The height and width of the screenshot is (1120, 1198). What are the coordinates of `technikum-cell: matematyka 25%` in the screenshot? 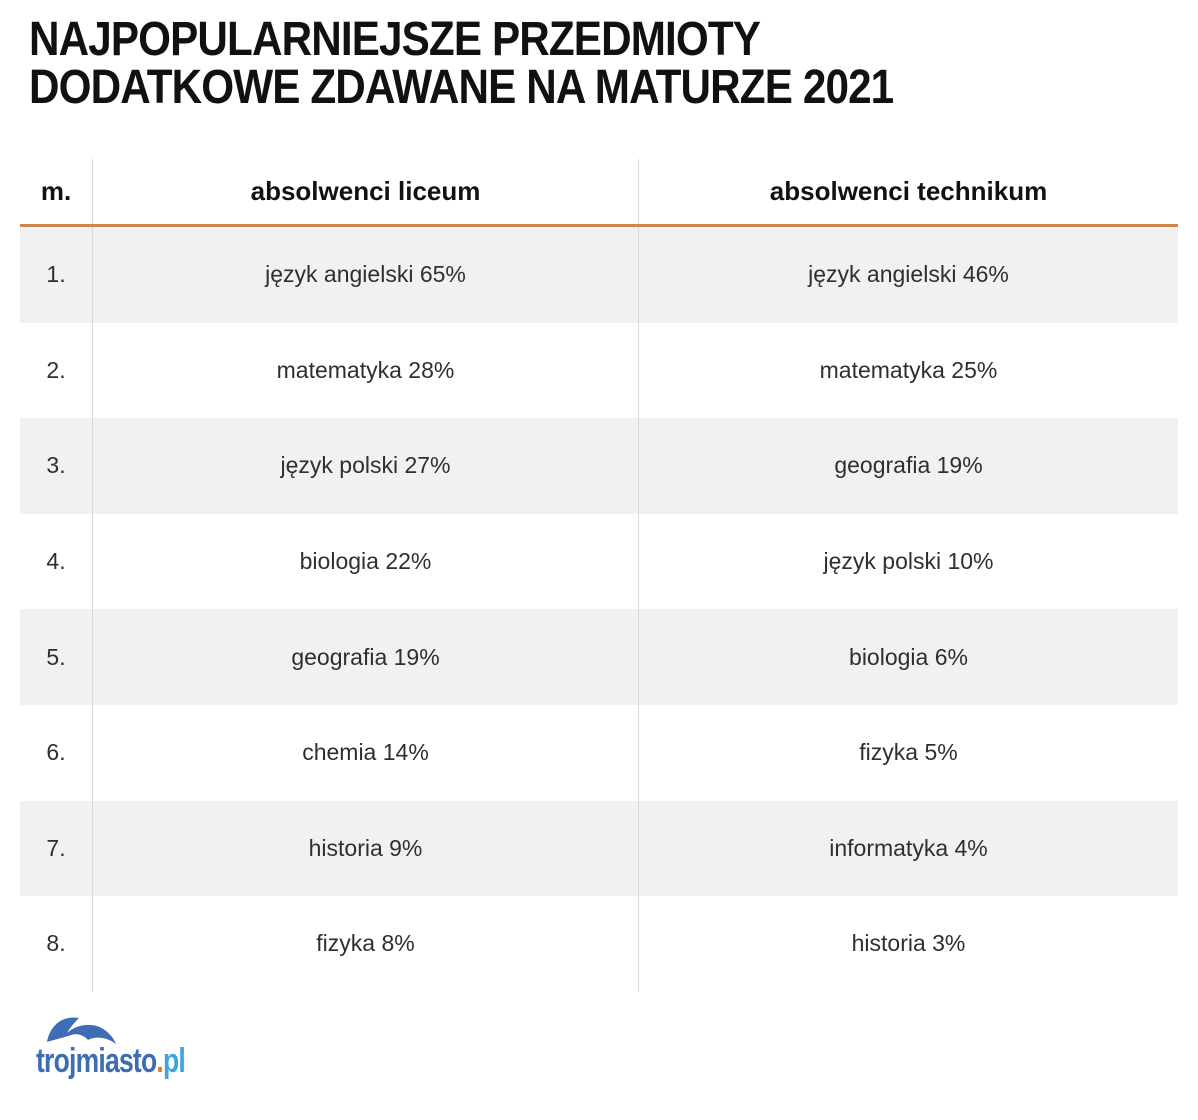 It's located at (908, 370).